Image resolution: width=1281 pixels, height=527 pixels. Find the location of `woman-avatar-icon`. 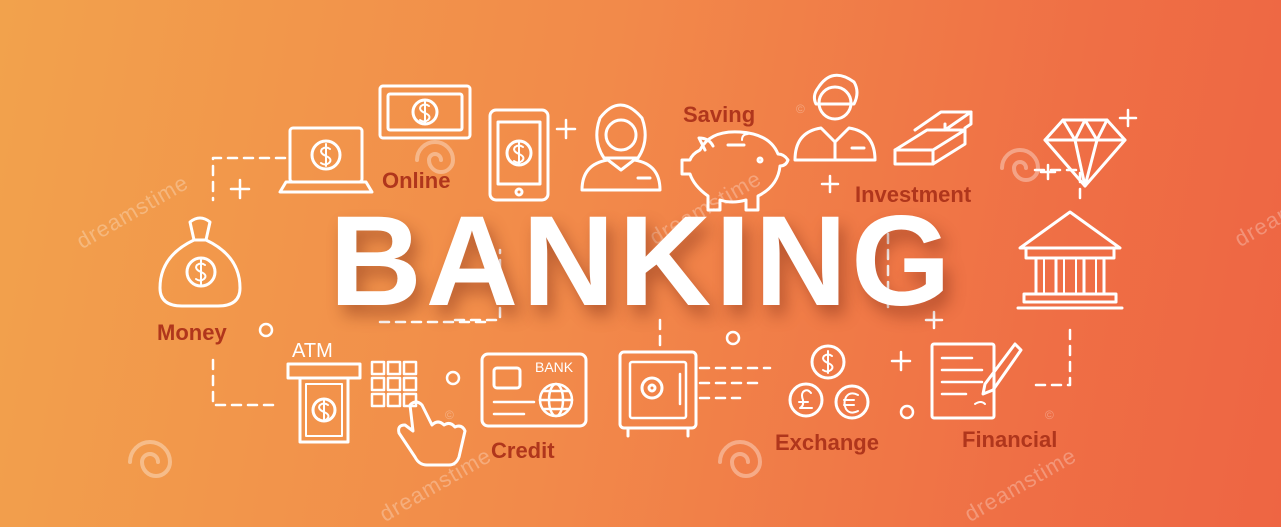

woman-avatar-icon is located at coordinates (621, 147).